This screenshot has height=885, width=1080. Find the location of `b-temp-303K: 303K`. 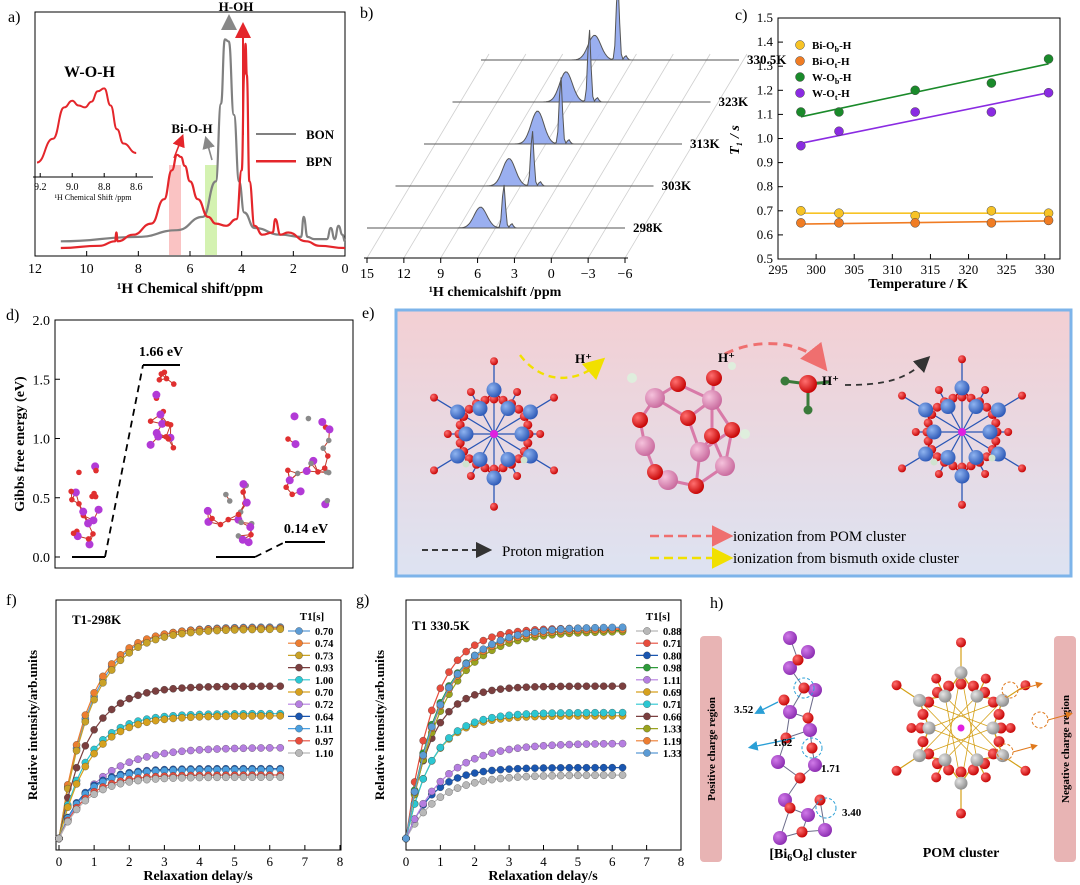

b-temp-303K: 303K is located at coordinates (677, 185).